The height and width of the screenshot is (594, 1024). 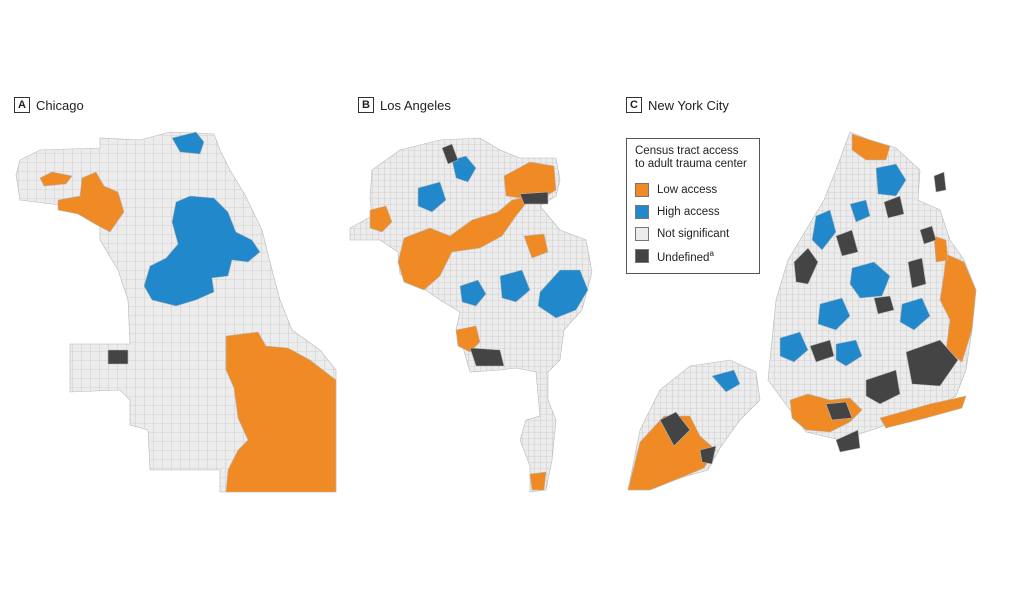 I want to click on legend-label: Undefineda, so click(x=685, y=256).